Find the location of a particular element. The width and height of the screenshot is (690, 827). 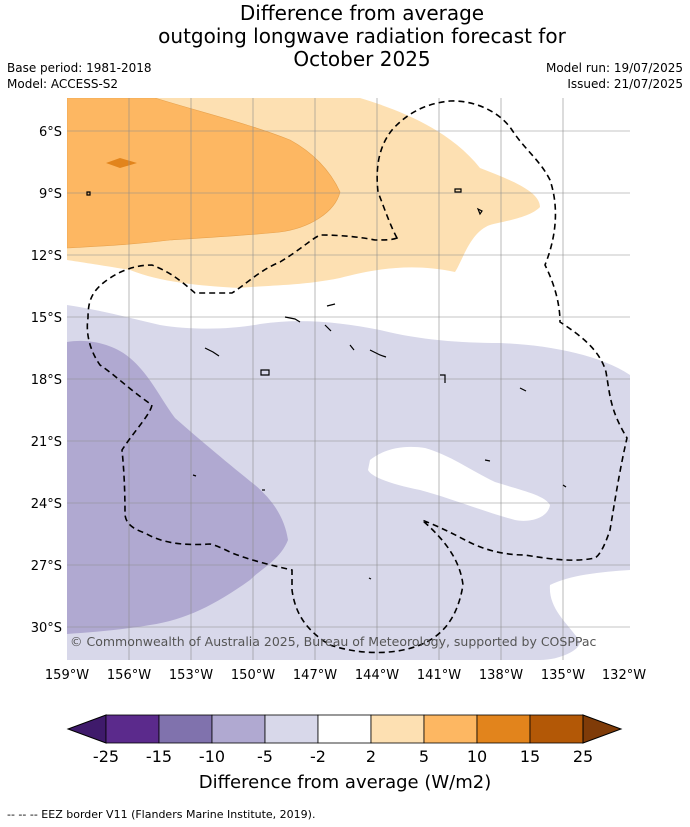

lon-label: 147°W is located at coordinates (315, 675).